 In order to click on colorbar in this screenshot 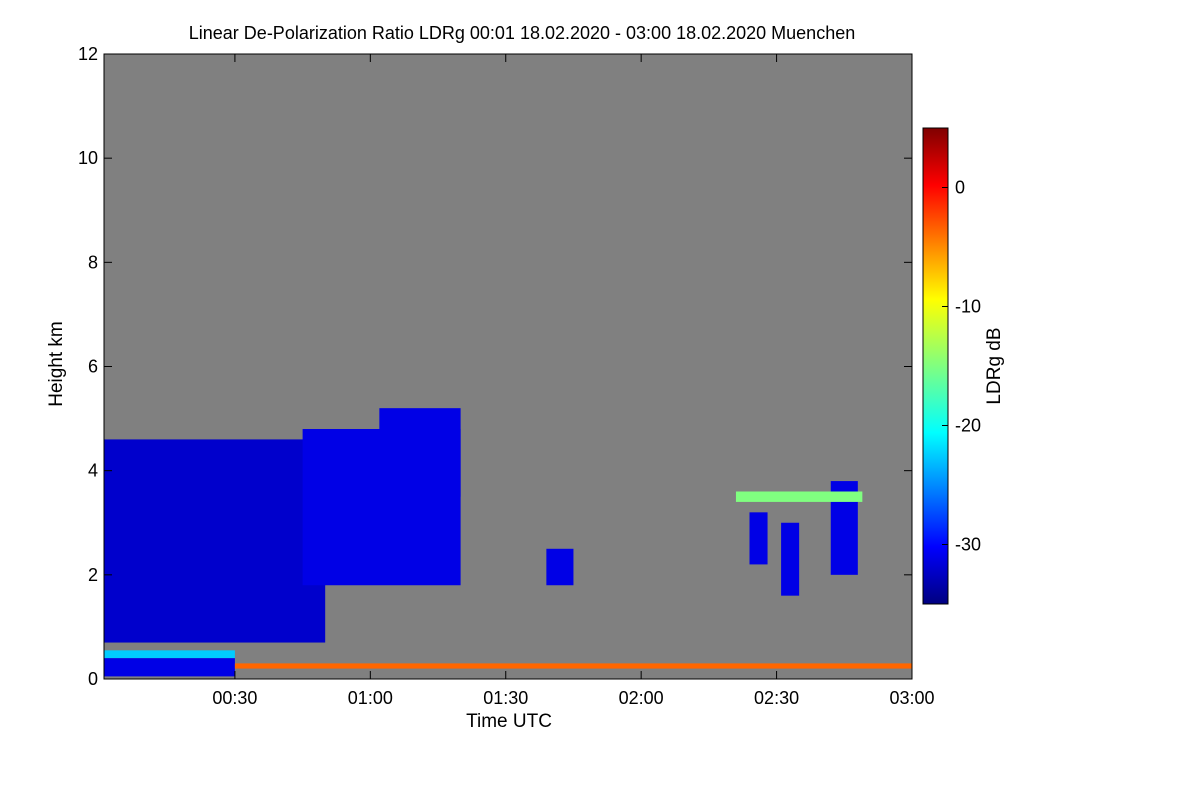, I will do `click(935, 366)`.